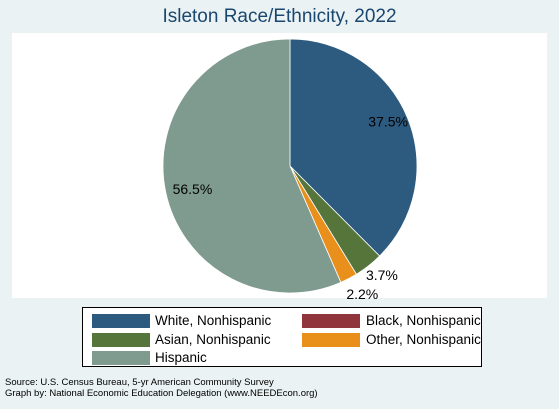  What do you see at coordinates (388, 121) in the screenshot?
I see `pie-label-white: 37.5%` at bounding box center [388, 121].